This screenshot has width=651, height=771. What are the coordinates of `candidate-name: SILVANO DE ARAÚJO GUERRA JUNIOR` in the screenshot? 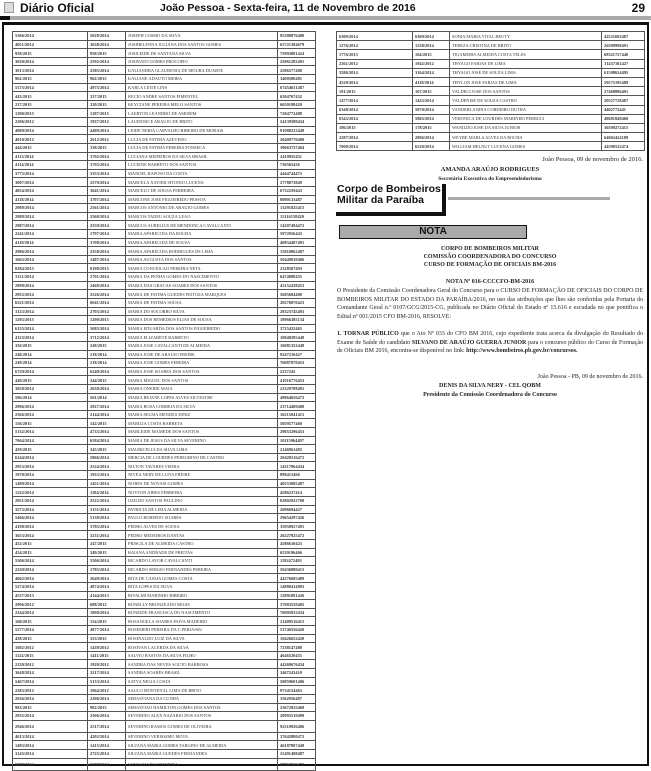 It's located at (469, 342).